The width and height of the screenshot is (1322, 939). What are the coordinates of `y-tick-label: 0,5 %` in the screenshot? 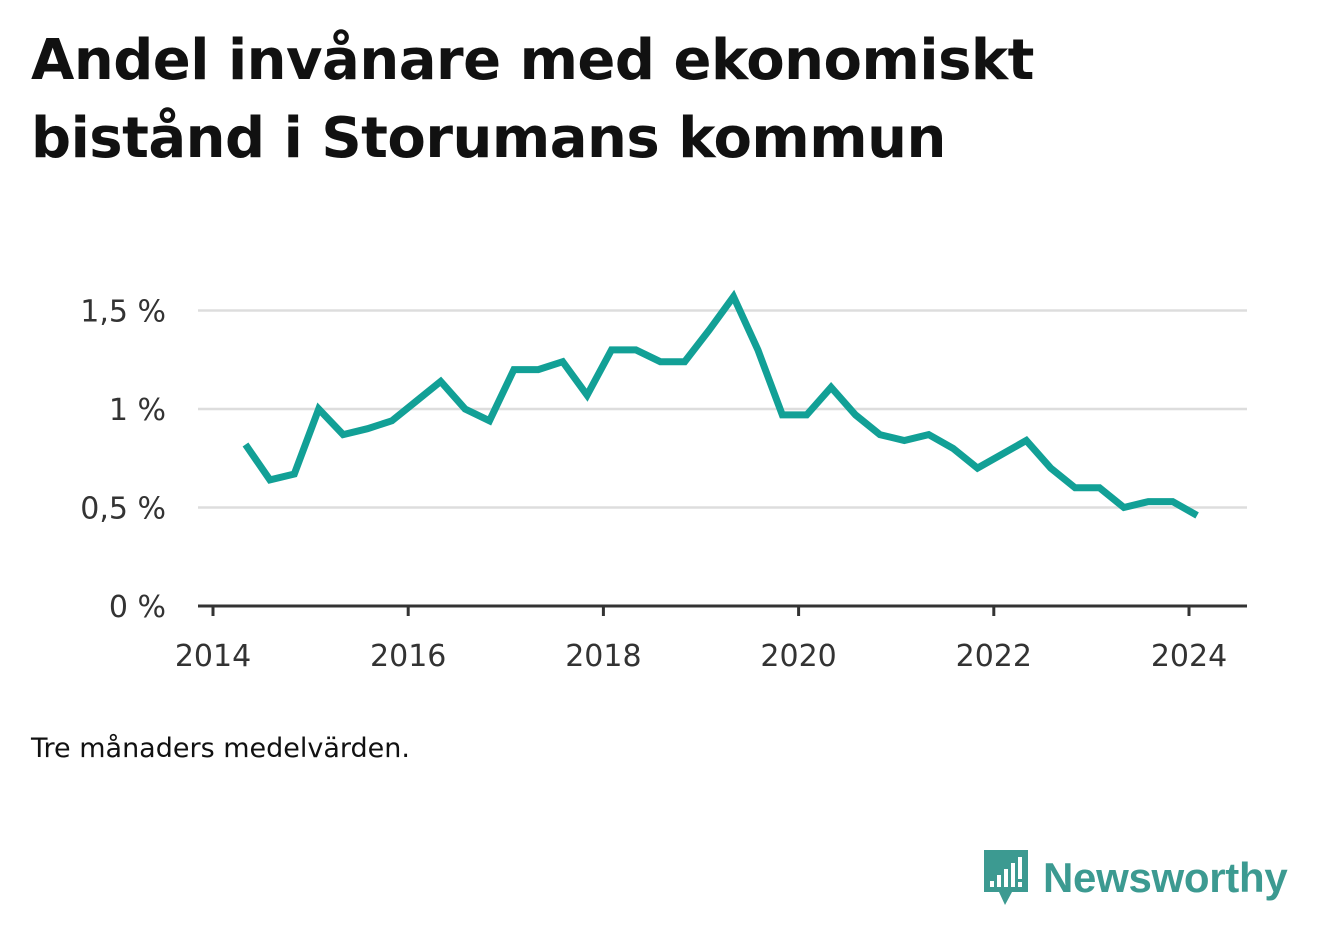 It's located at (123, 509).